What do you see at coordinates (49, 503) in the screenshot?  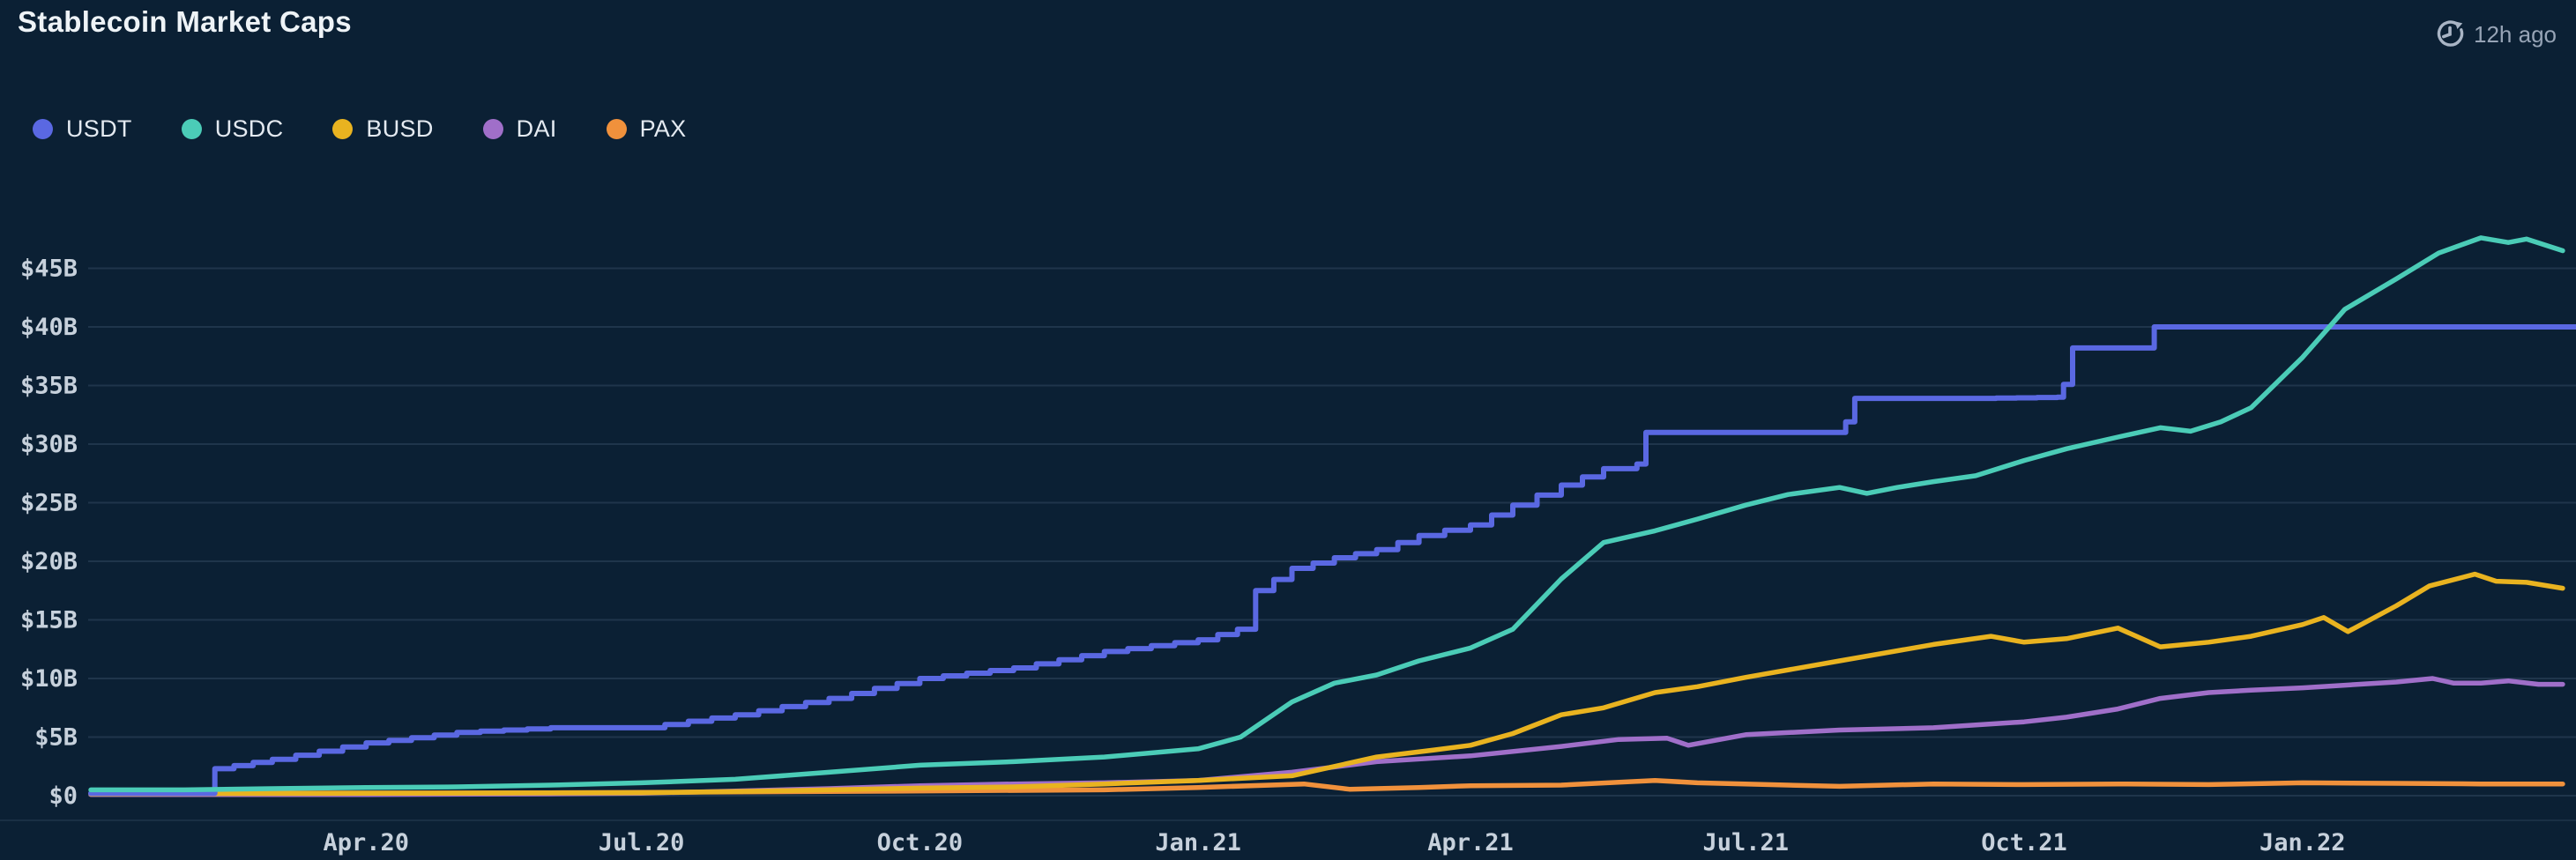 I see `y-axis-label: $25B` at bounding box center [49, 503].